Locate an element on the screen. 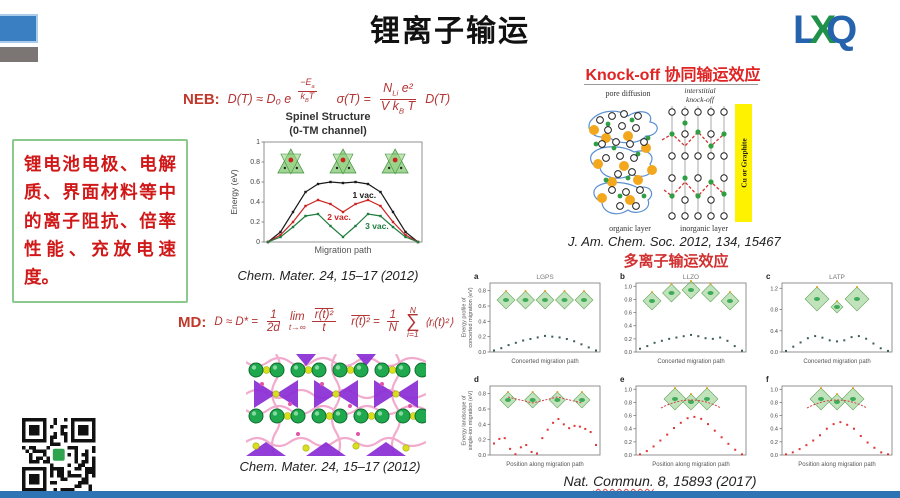 The height and width of the screenshot is (498, 900). neb-exponent-fraction: −Ea kBT is located at coordinates (307, 90).